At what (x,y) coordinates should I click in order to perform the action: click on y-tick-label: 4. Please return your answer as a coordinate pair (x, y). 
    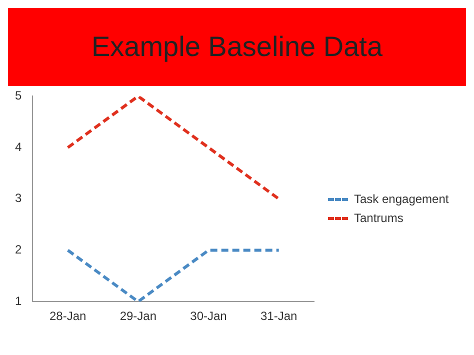
    Looking at the image, I should click on (18, 147).